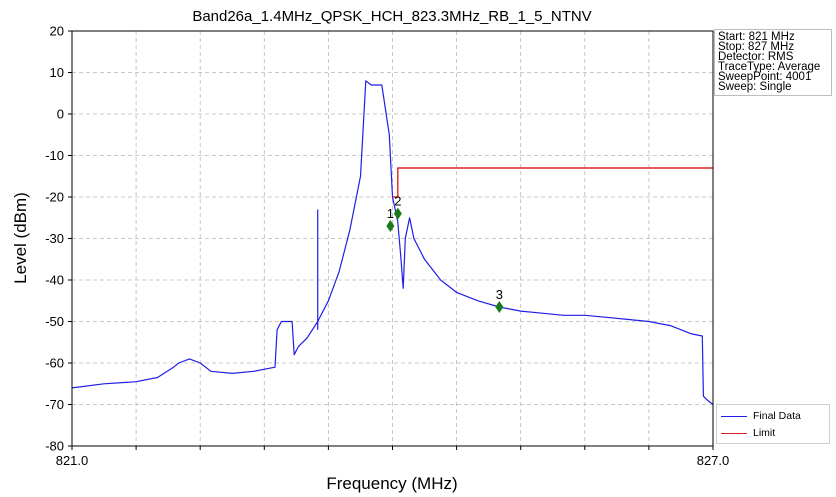 This screenshot has height=497, width=836. What do you see at coordinates (499, 294) in the screenshot?
I see `marker-label-3: 3` at bounding box center [499, 294].